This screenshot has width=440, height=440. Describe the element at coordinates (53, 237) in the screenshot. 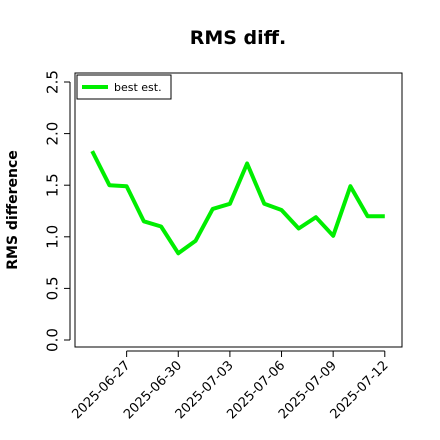

I see `y-tick-label: 1.0` at that location.